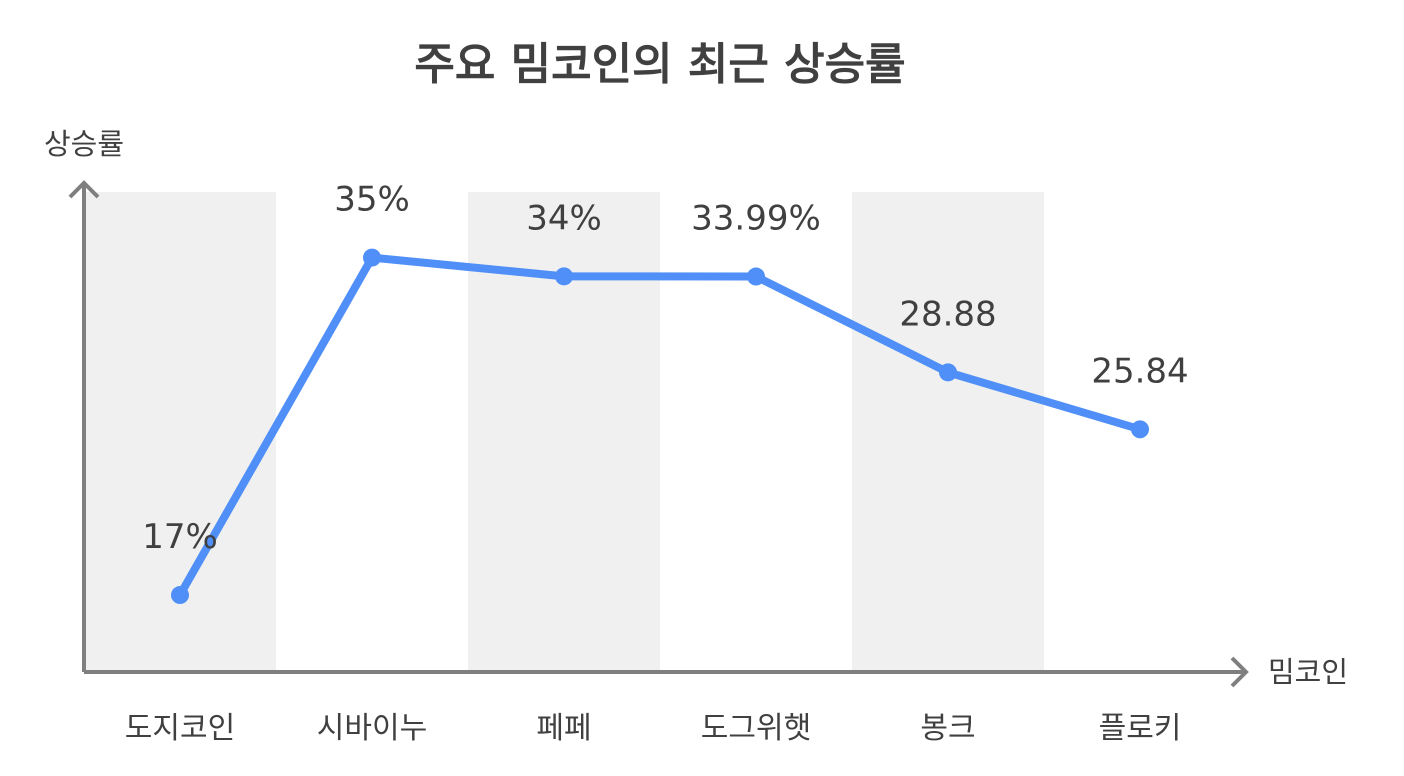 This screenshot has height=776, width=1404. I want to click on data-label: 28.88, so click(947, 314).